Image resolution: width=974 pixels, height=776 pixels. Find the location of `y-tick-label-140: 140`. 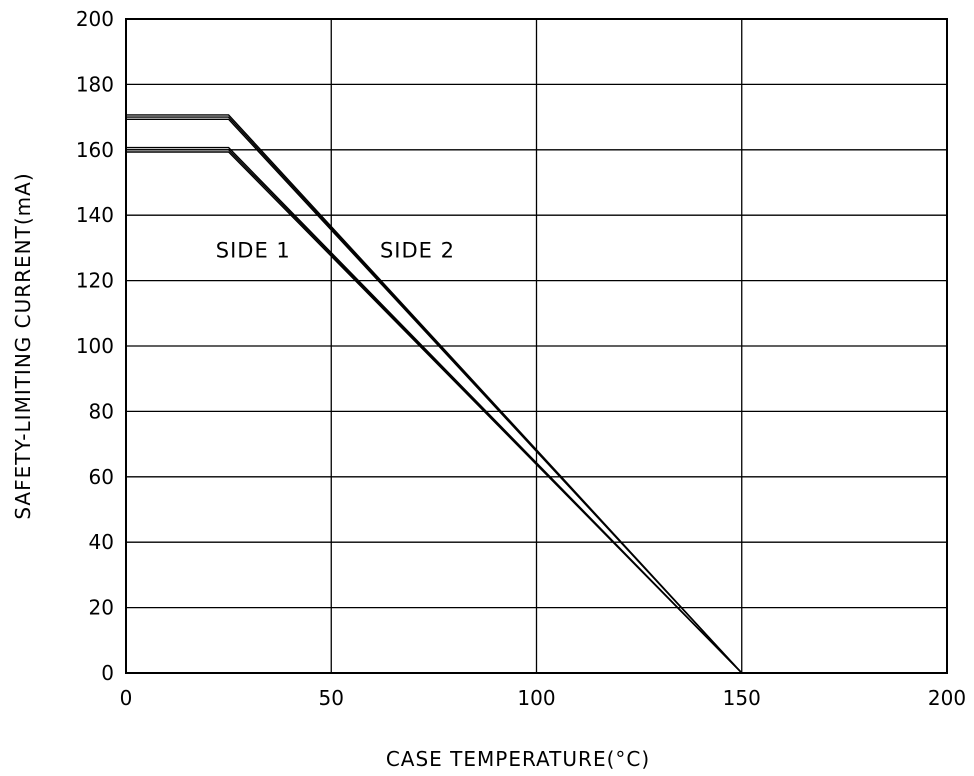

y-tick-label-140: 140 is located at coordinates (95, 215).